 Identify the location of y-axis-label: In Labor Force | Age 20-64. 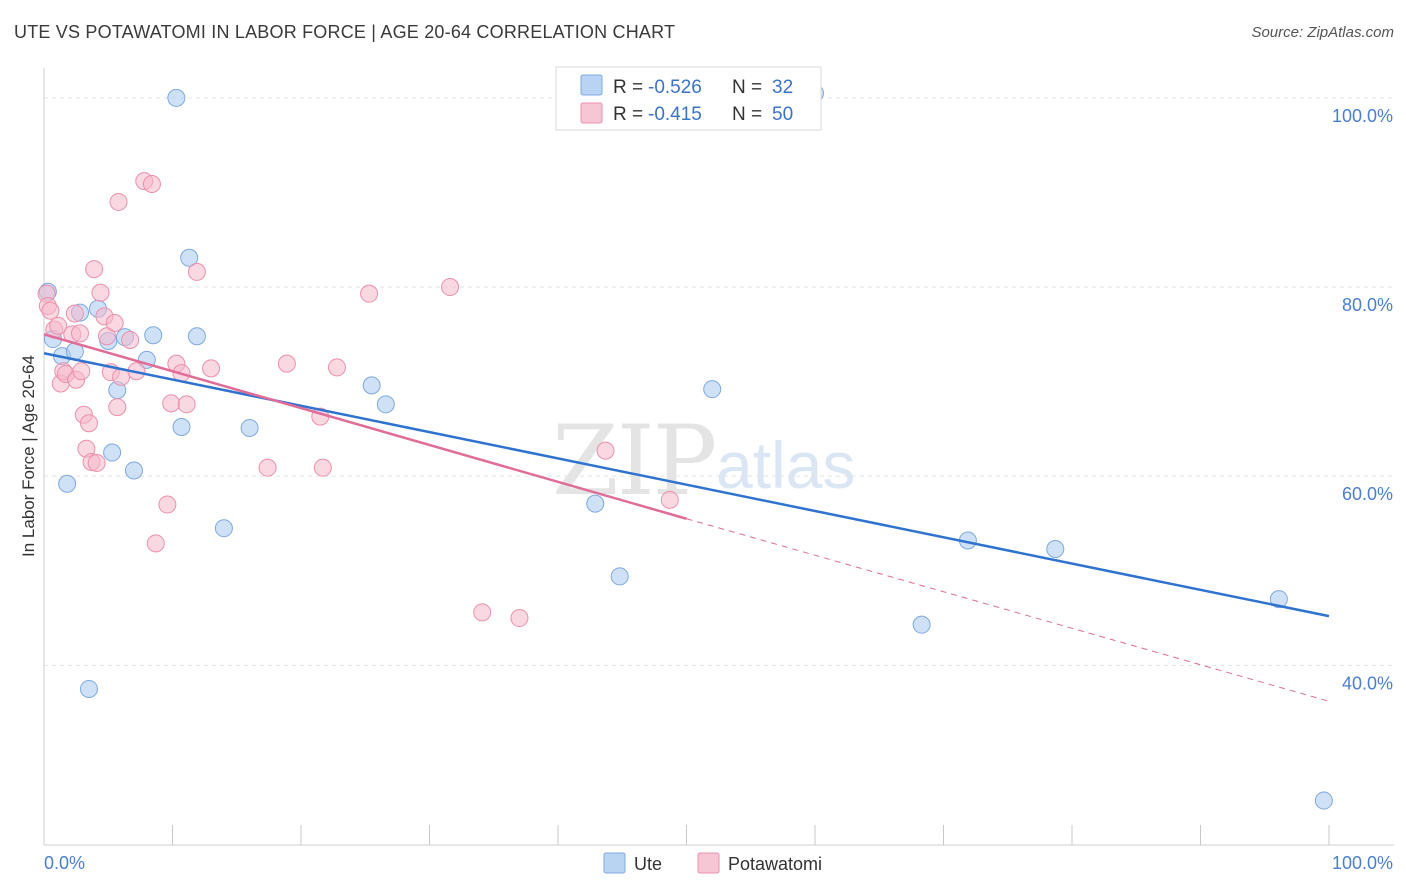
(28, 456).